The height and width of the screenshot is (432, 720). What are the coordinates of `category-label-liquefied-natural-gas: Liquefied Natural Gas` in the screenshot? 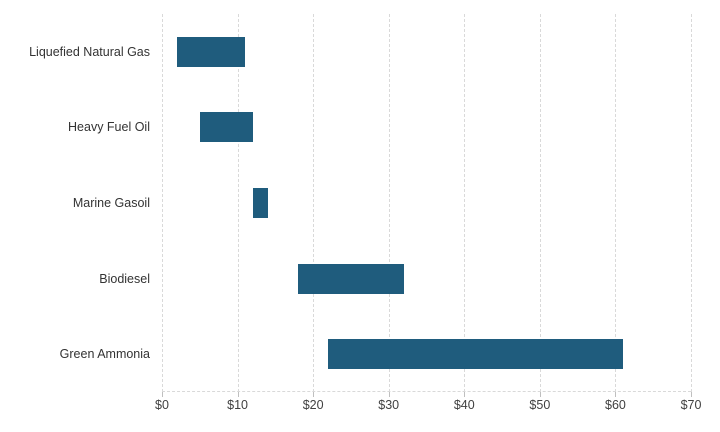 It's located at (89, 51).